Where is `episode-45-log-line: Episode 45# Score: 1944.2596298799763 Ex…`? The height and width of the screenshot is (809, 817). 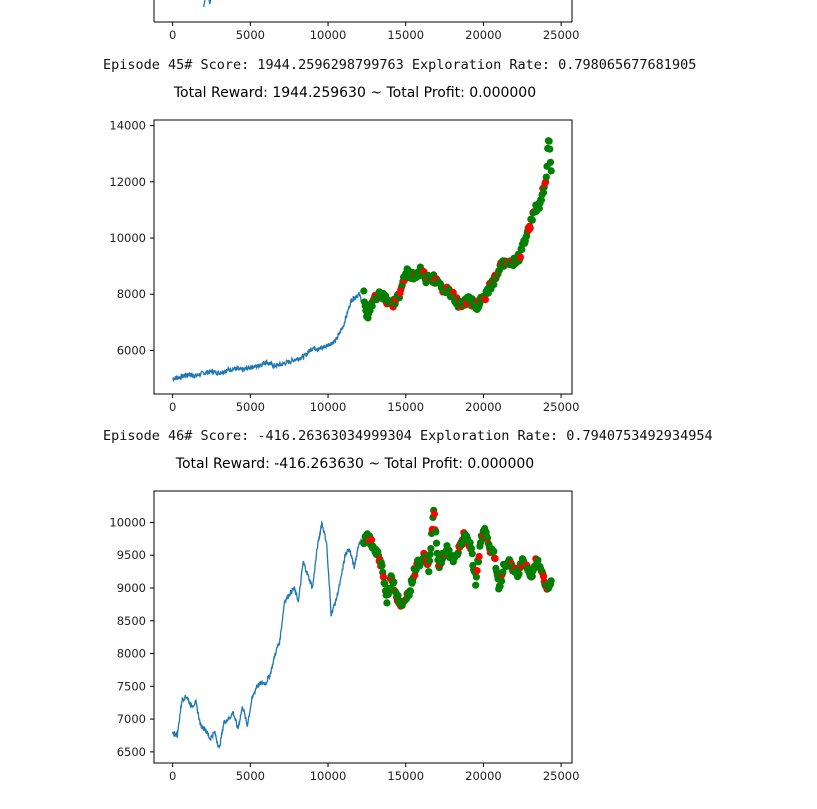
episode-45-log-line: Episode 45# Score: 1944.2596298799763 Ex… is located at coordinates (400, 65).